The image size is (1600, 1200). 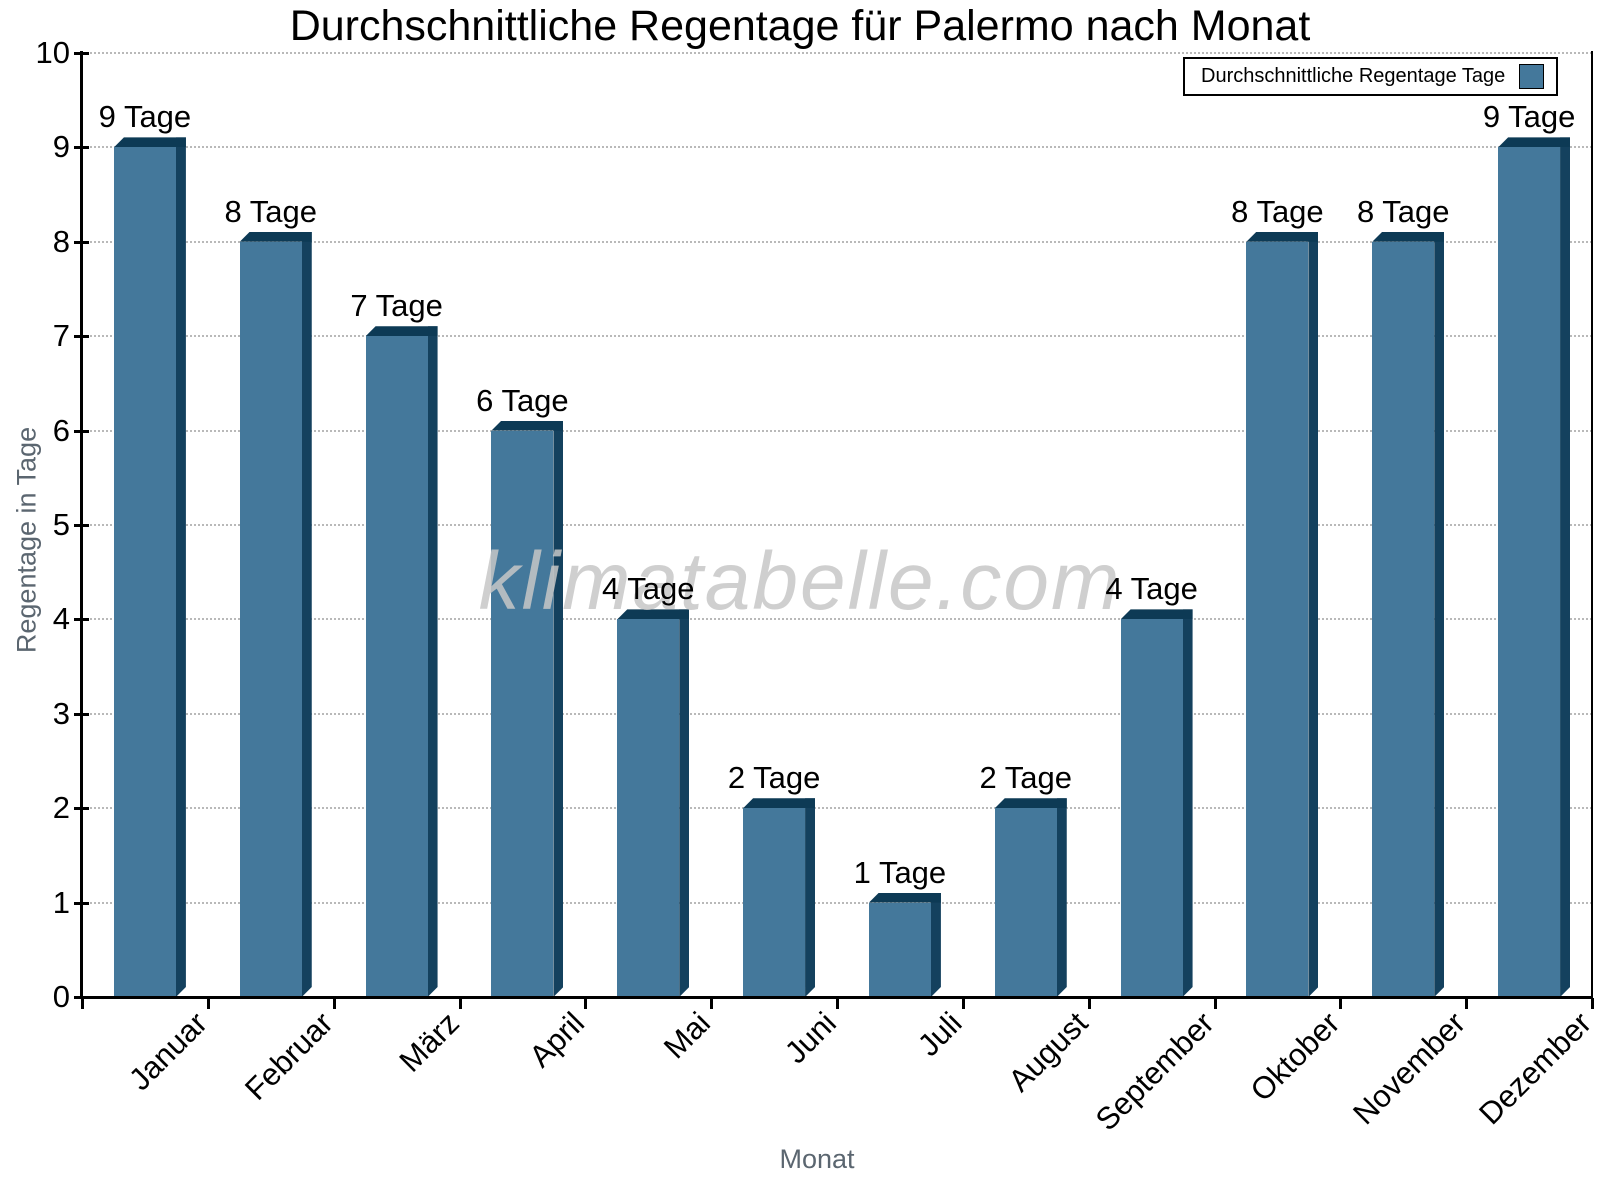 What do you see at coordinates (61, 808) in the screenshot?
I see `y-tick-label: 2` at bounding box center [61, 808].